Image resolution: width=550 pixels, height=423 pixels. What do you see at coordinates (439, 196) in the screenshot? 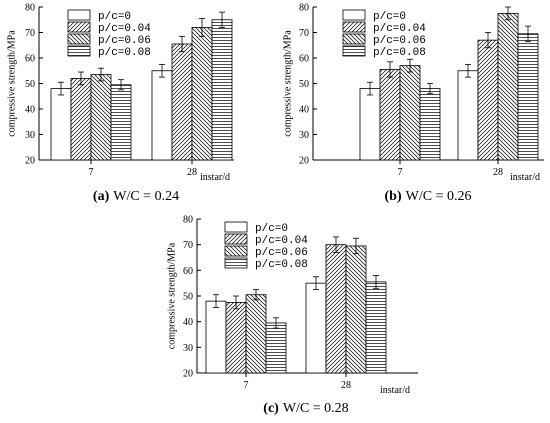
I see `caption-text: W/C = 0.26` at bounding box center [439, 196].